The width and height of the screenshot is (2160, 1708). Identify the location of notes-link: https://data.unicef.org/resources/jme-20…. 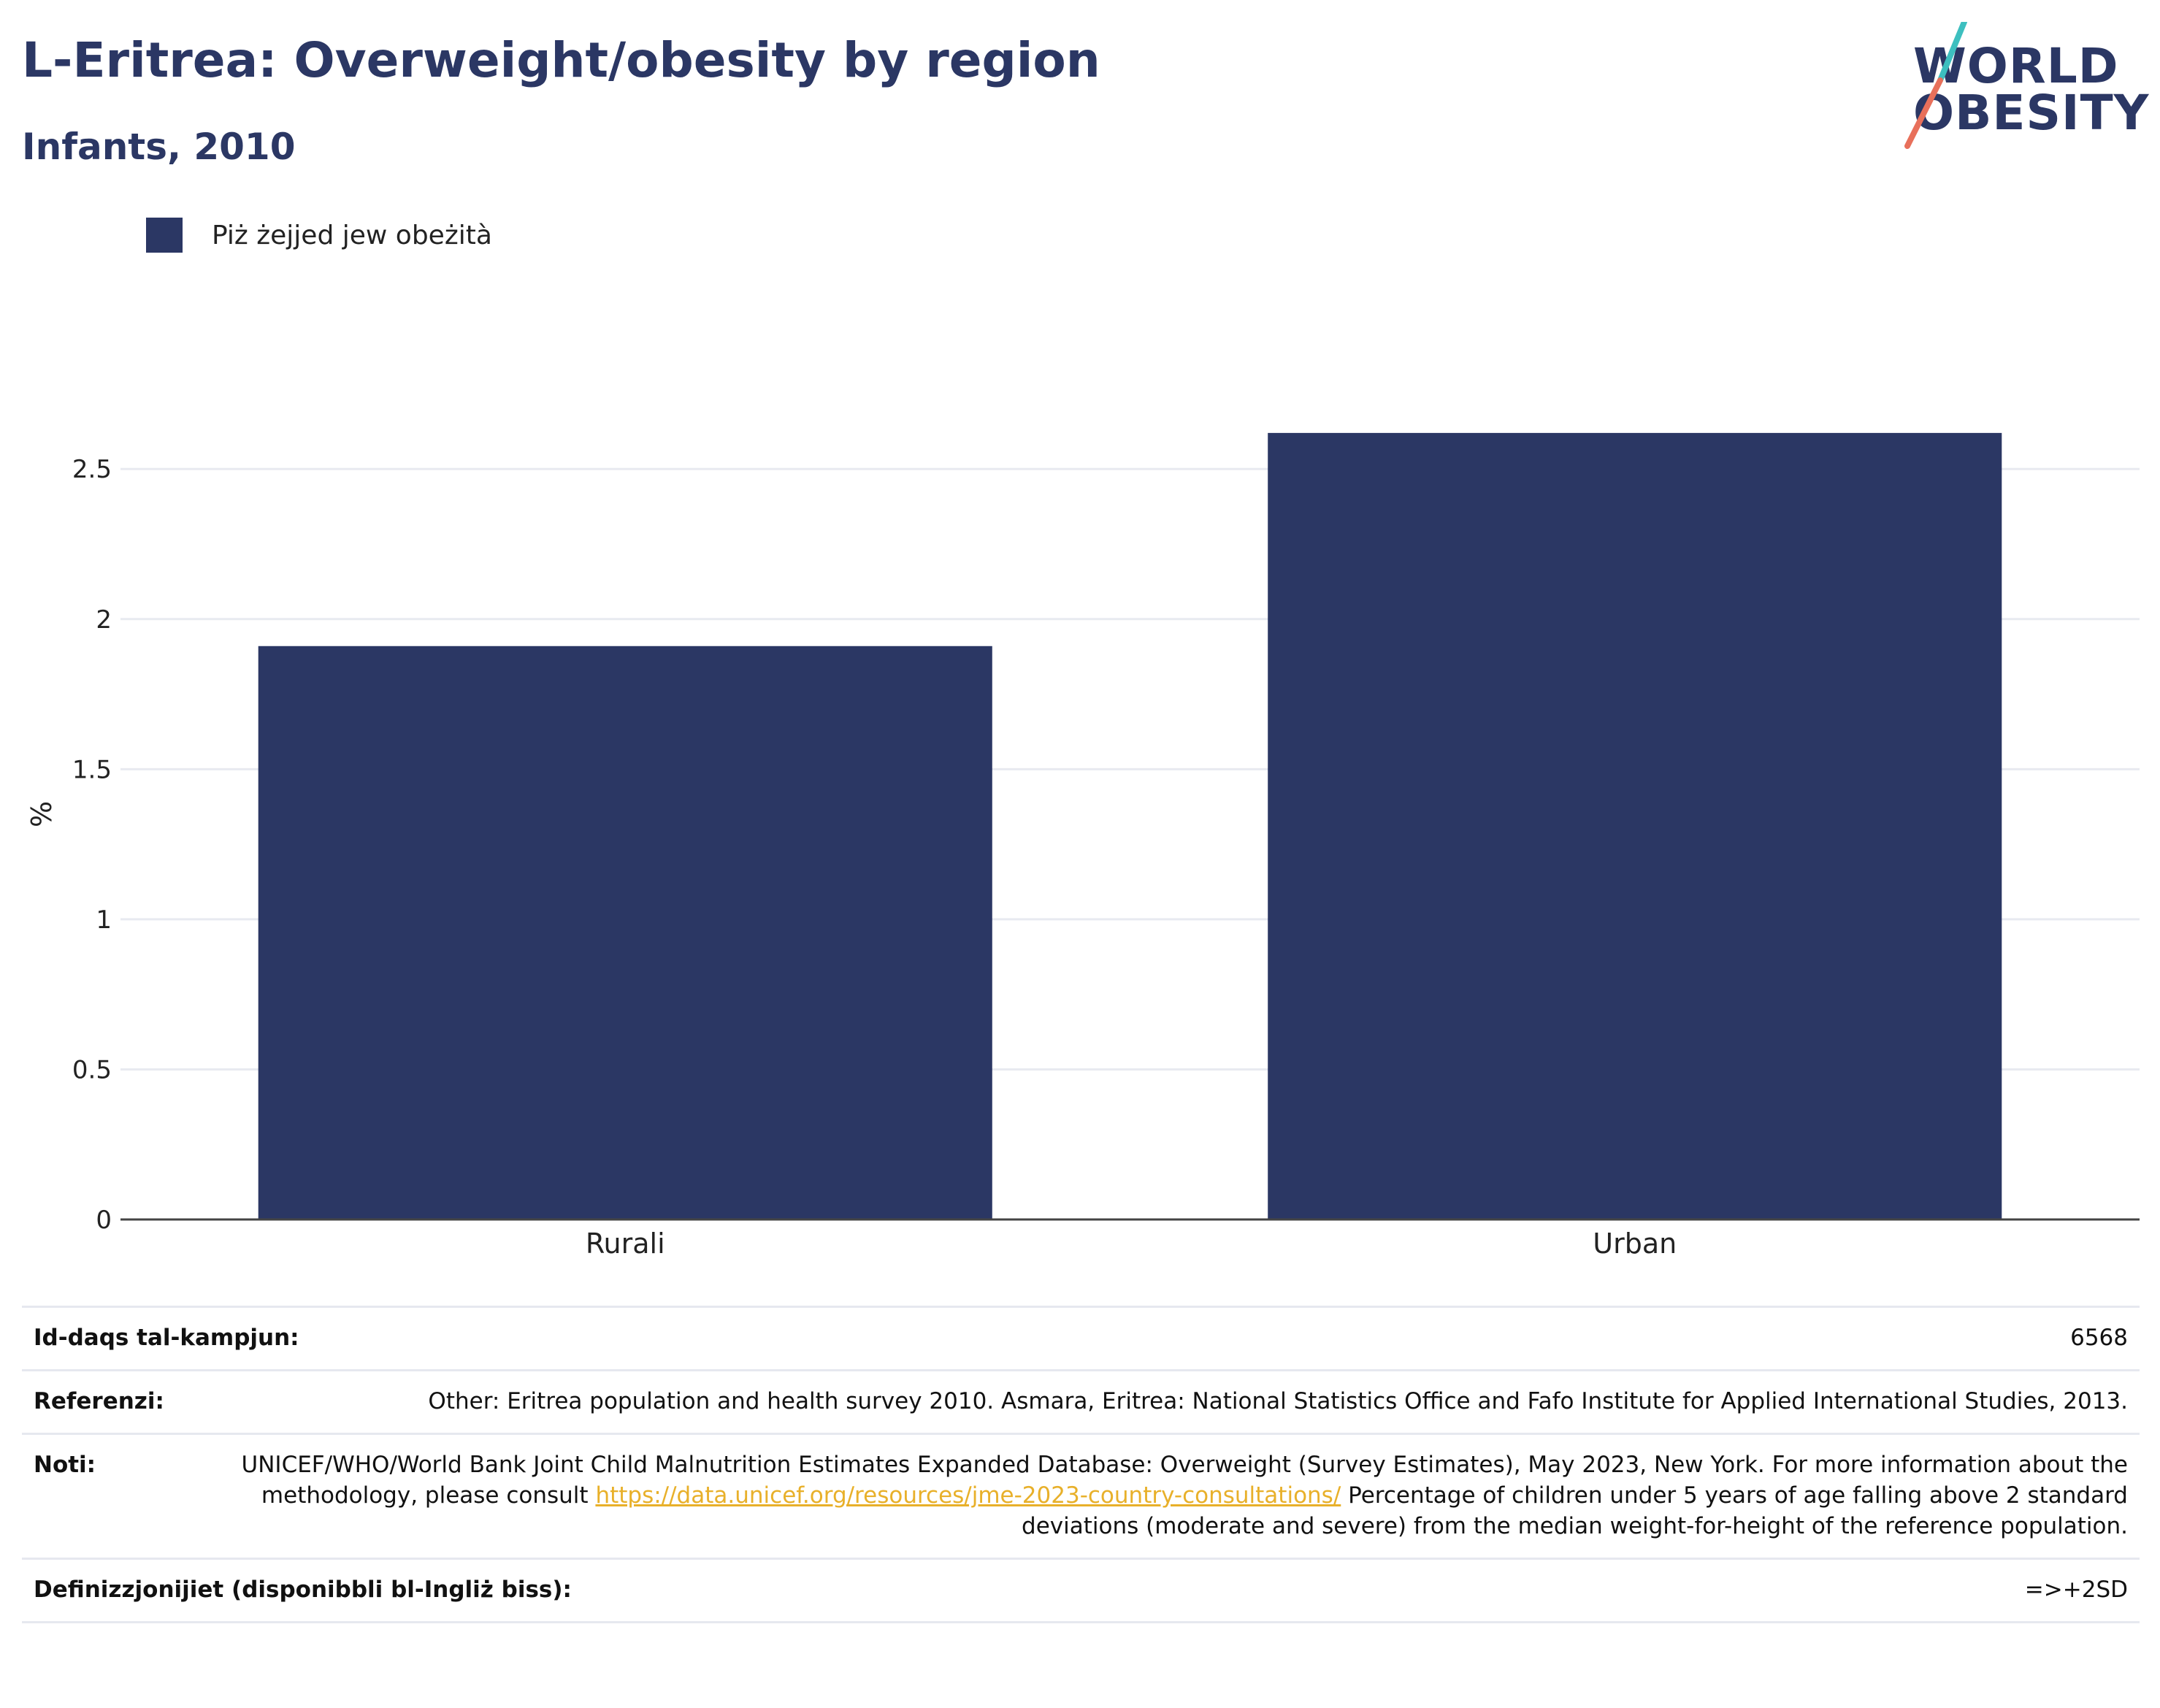
(968, 1495).